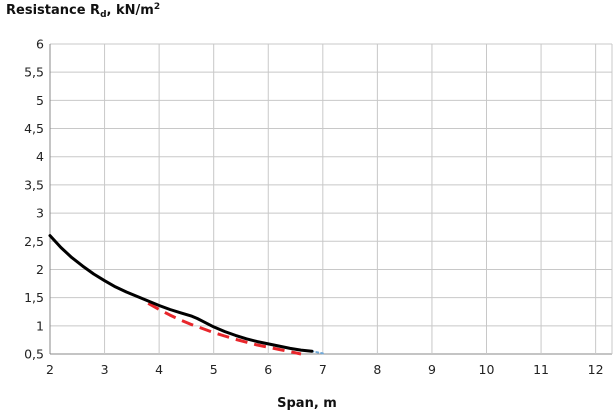 This screenshot has width=614, height=418. I want to click on y-tick-label: 1,5, so click(34, 297).